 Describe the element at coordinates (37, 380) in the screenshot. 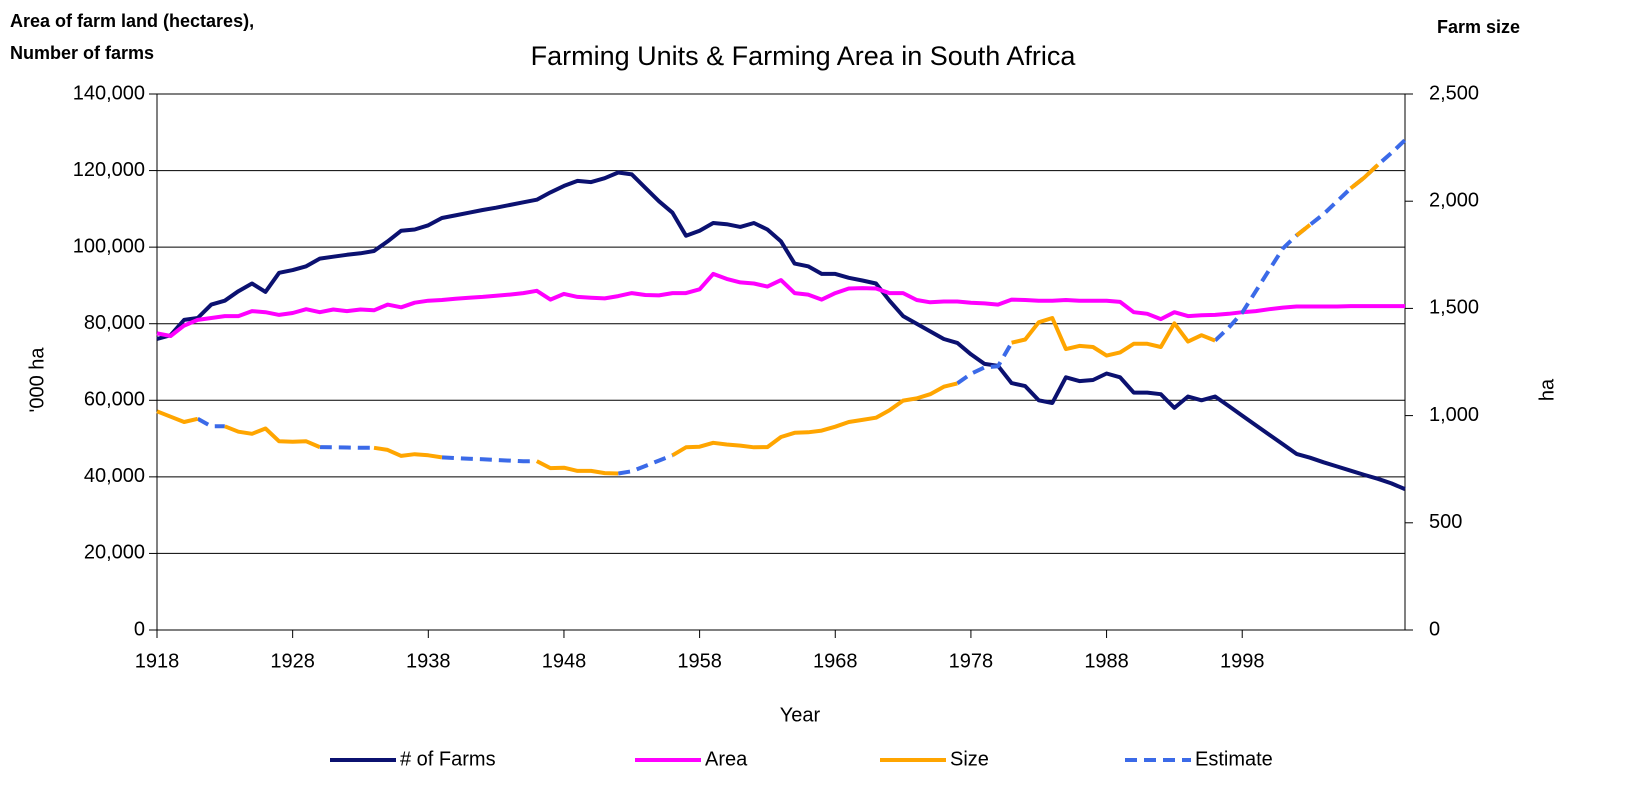

I see `y-axis-label: '000 ha` at that location.